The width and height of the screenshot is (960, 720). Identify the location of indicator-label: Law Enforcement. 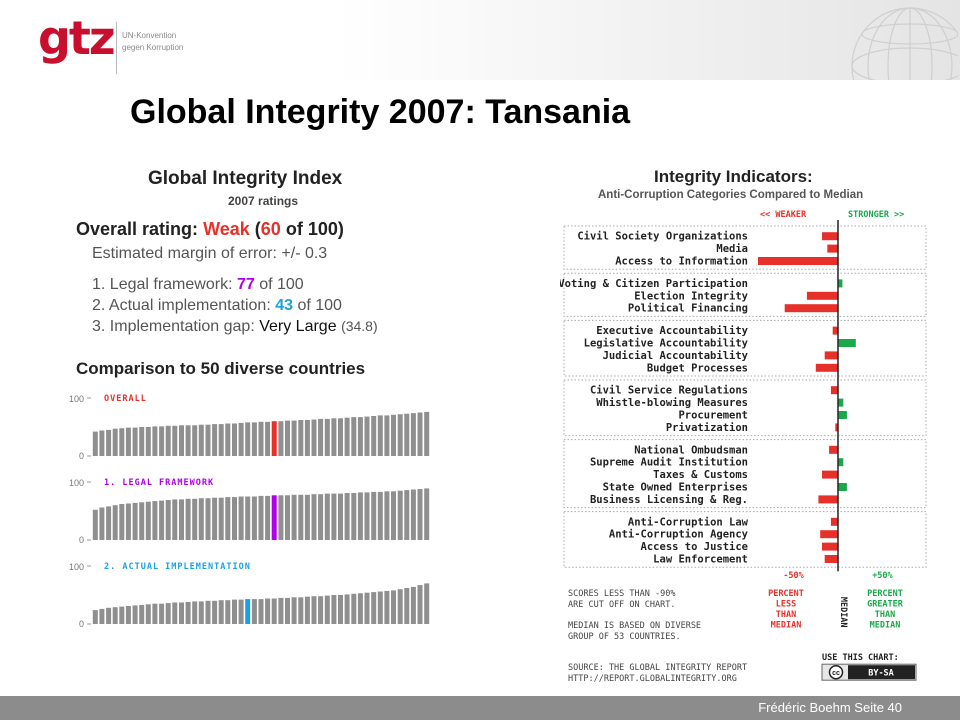
(700, 560).